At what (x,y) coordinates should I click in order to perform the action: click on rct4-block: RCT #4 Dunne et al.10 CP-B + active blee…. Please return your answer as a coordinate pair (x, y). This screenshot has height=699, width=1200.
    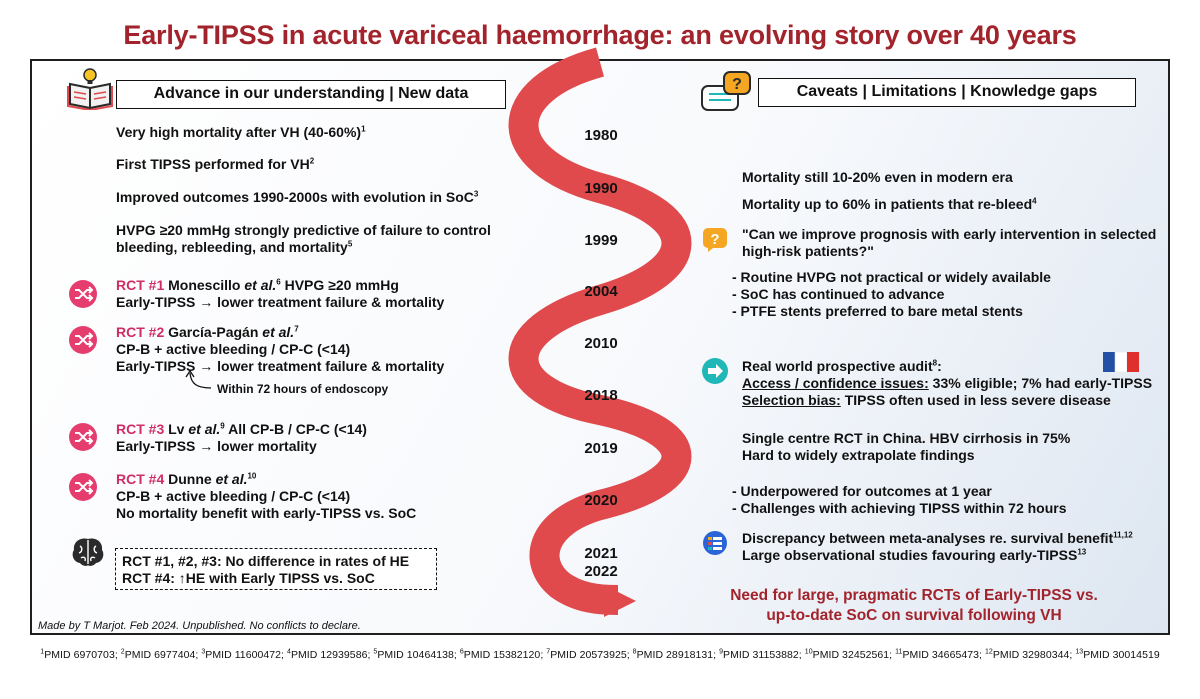
    Looking at the image, I should click on (266, 496).